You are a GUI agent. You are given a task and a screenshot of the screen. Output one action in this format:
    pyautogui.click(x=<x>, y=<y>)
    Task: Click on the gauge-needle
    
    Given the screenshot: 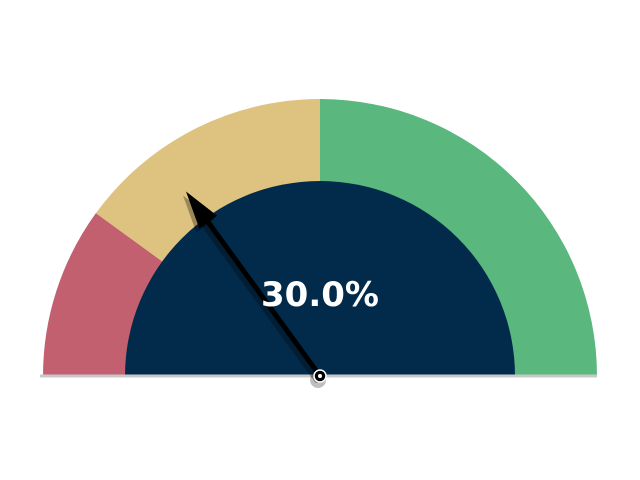 What is the action you would take?
    pyautogui.click(x=255, y=289)
    